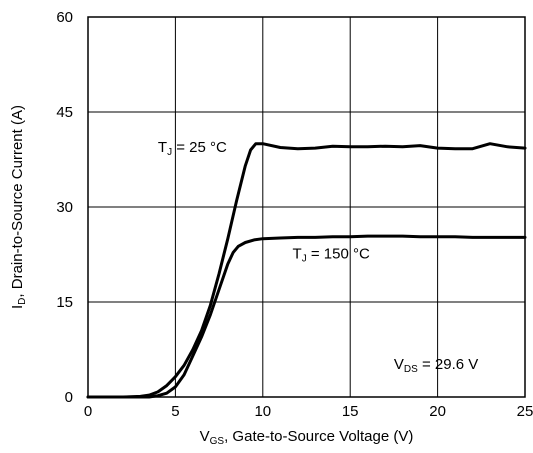 Image resolution: width=533 pixels, height=453 pixels. I want to click on y-tick-label-2: 30, so click(64, 207).